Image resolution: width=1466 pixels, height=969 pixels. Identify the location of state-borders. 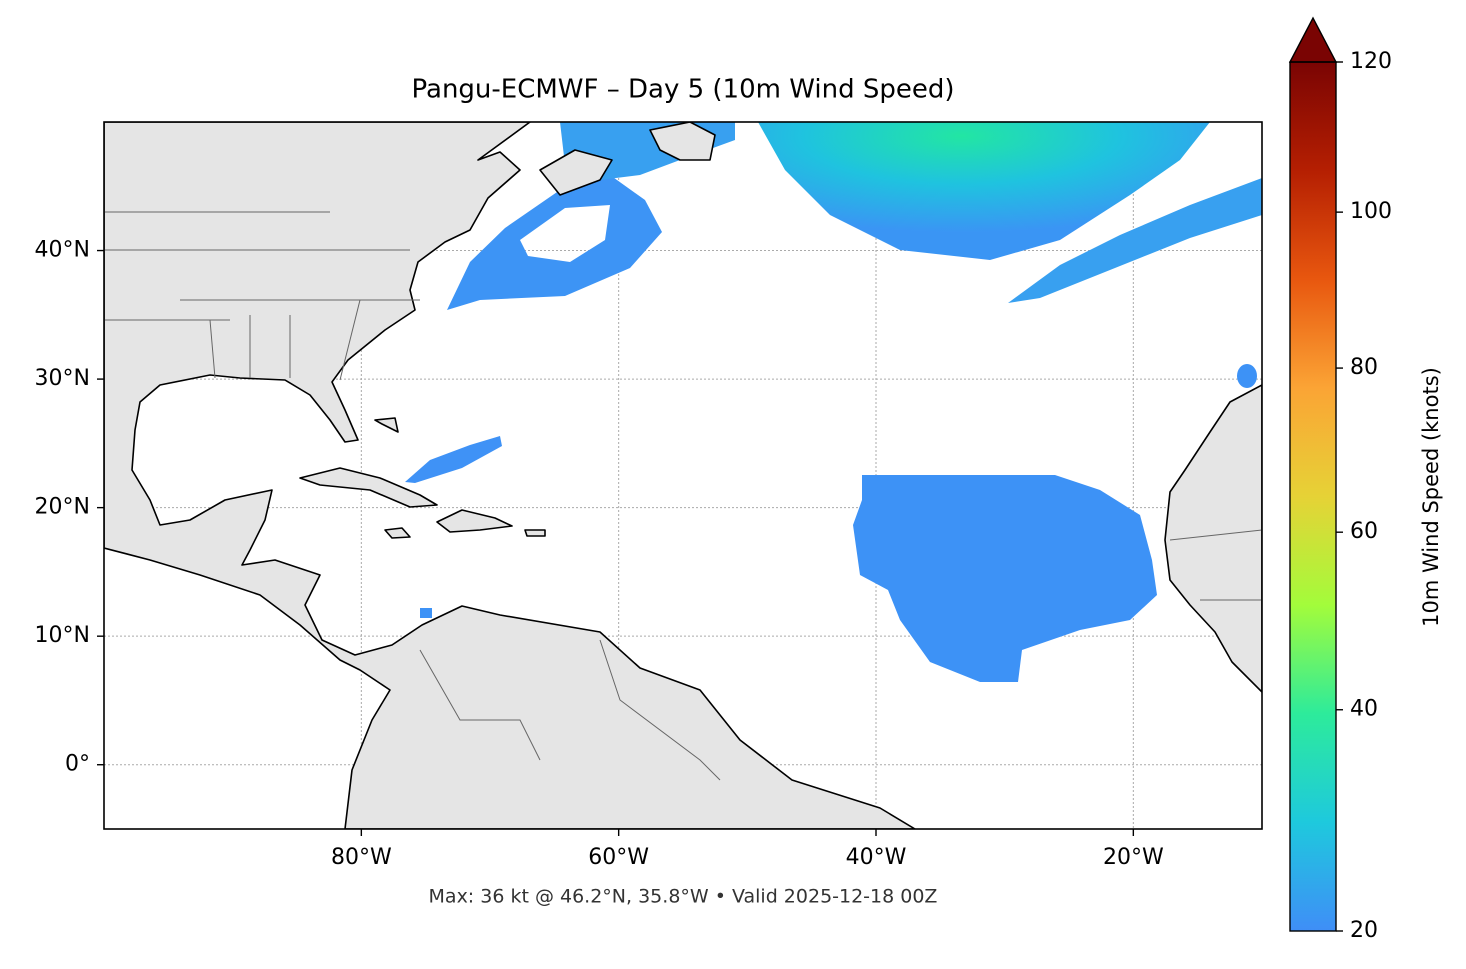
(262, 296).